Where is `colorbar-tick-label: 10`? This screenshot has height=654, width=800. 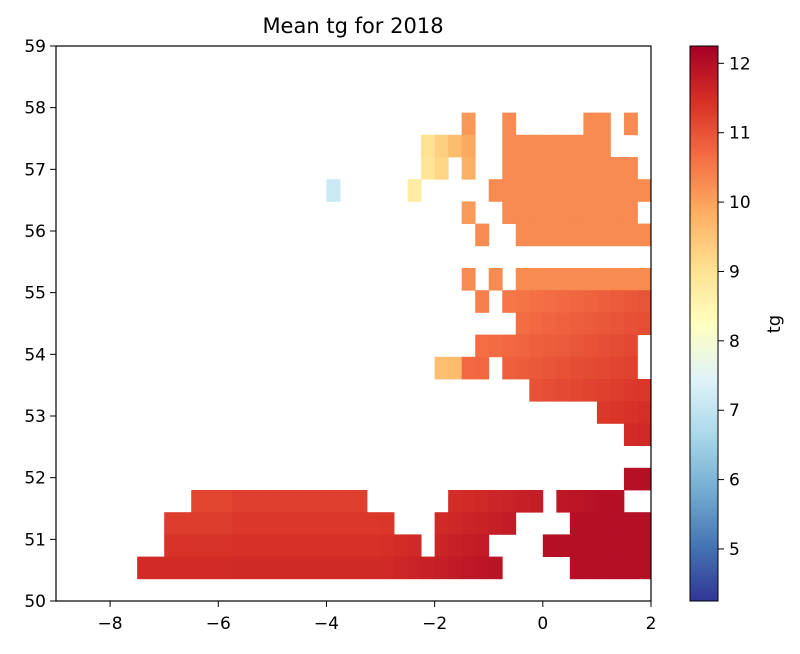
colorbar-tick-label: 10 is located at coordinates (740, 203).